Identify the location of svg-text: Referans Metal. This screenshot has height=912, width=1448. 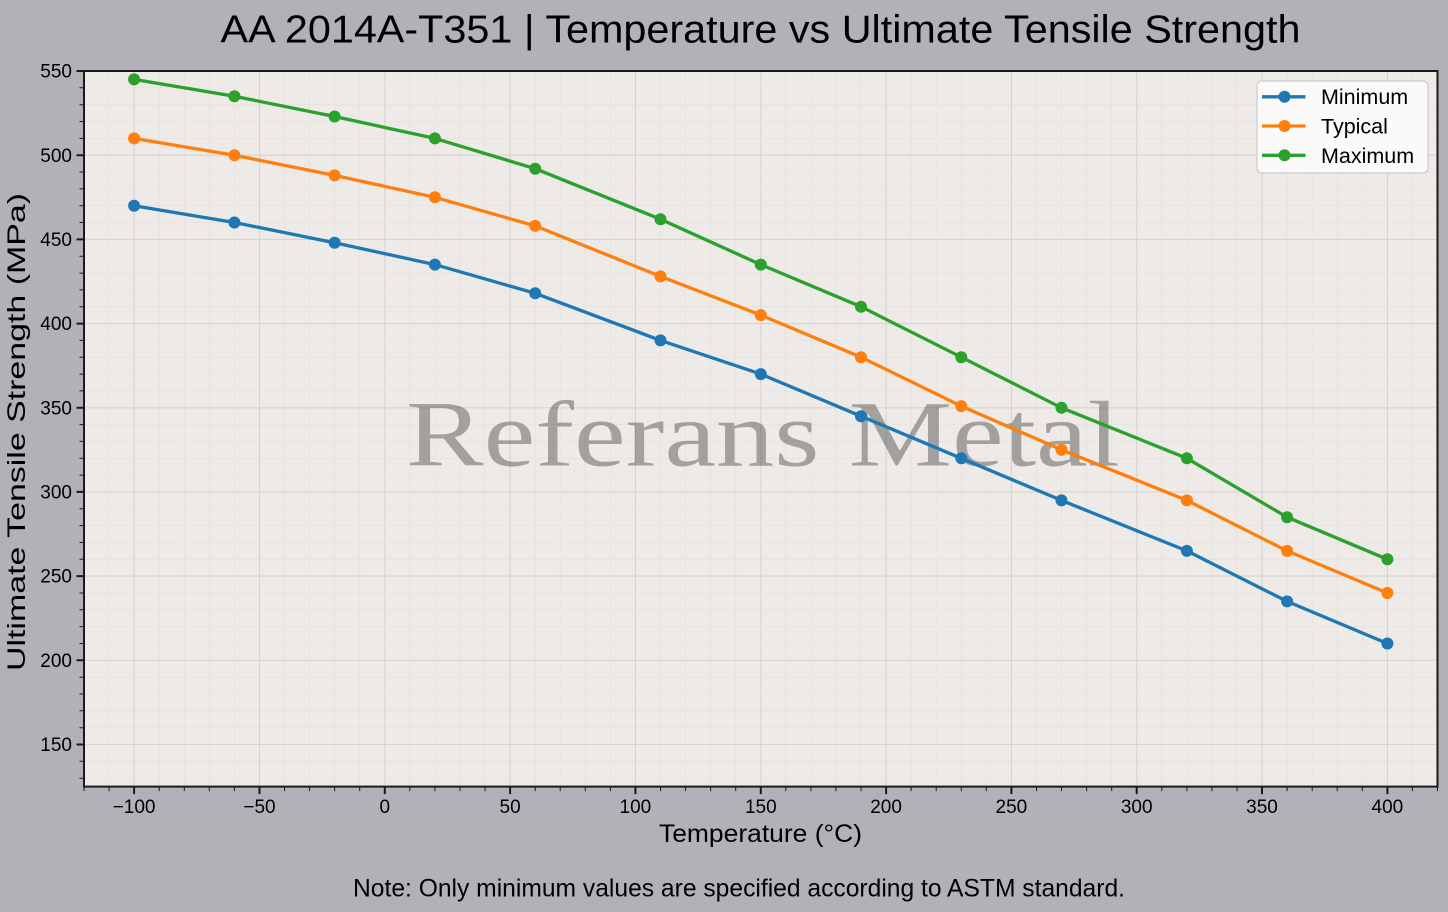
(763, 435).